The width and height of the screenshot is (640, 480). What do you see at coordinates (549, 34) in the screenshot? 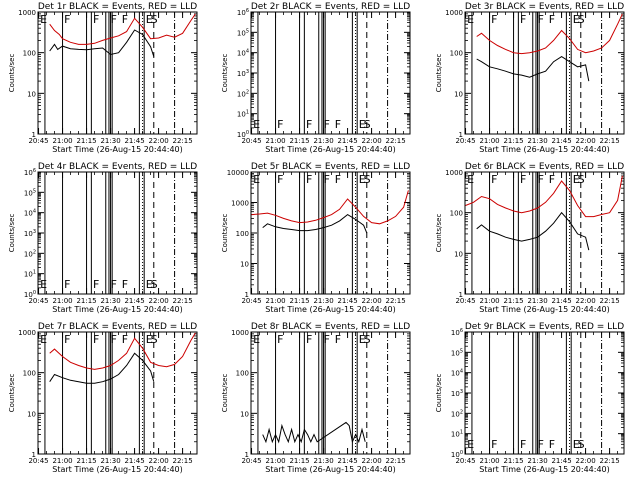
I see `series-lld-line` at bounding box center [549, 34].